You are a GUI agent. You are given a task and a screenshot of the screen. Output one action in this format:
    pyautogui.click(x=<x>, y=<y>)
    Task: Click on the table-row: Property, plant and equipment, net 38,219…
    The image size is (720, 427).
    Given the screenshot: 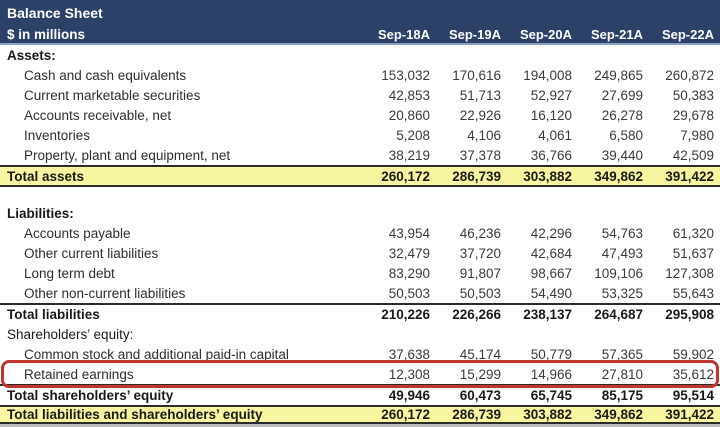 What is the action you would take?
    pyautogui.click(x=360, y=155)
    